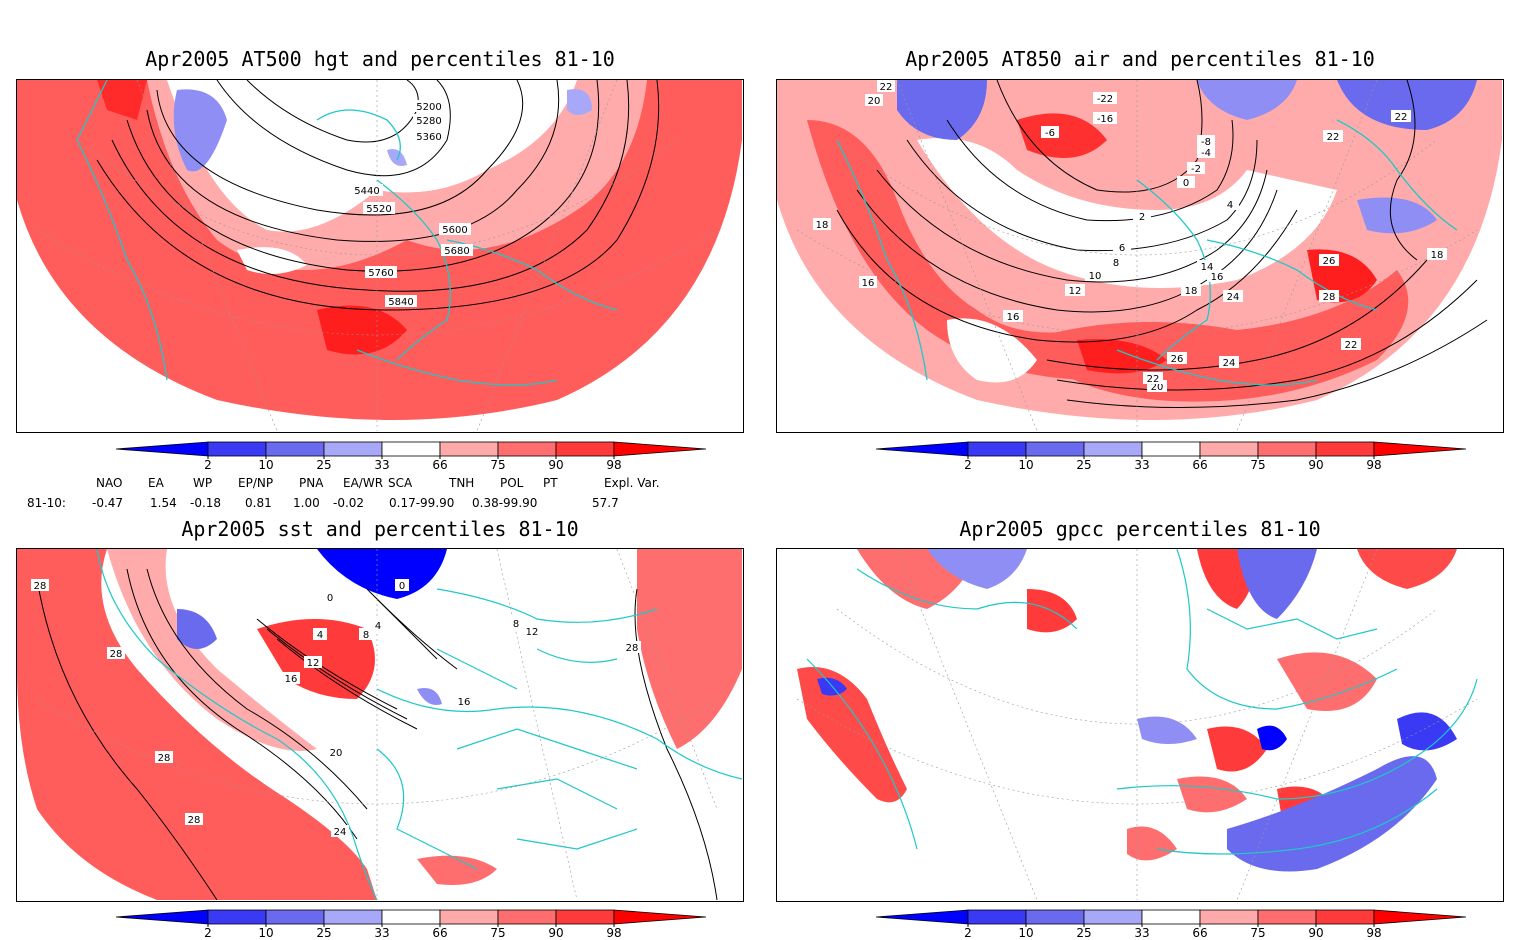  I want to click on svg-text: 5600, so click(454, 230).